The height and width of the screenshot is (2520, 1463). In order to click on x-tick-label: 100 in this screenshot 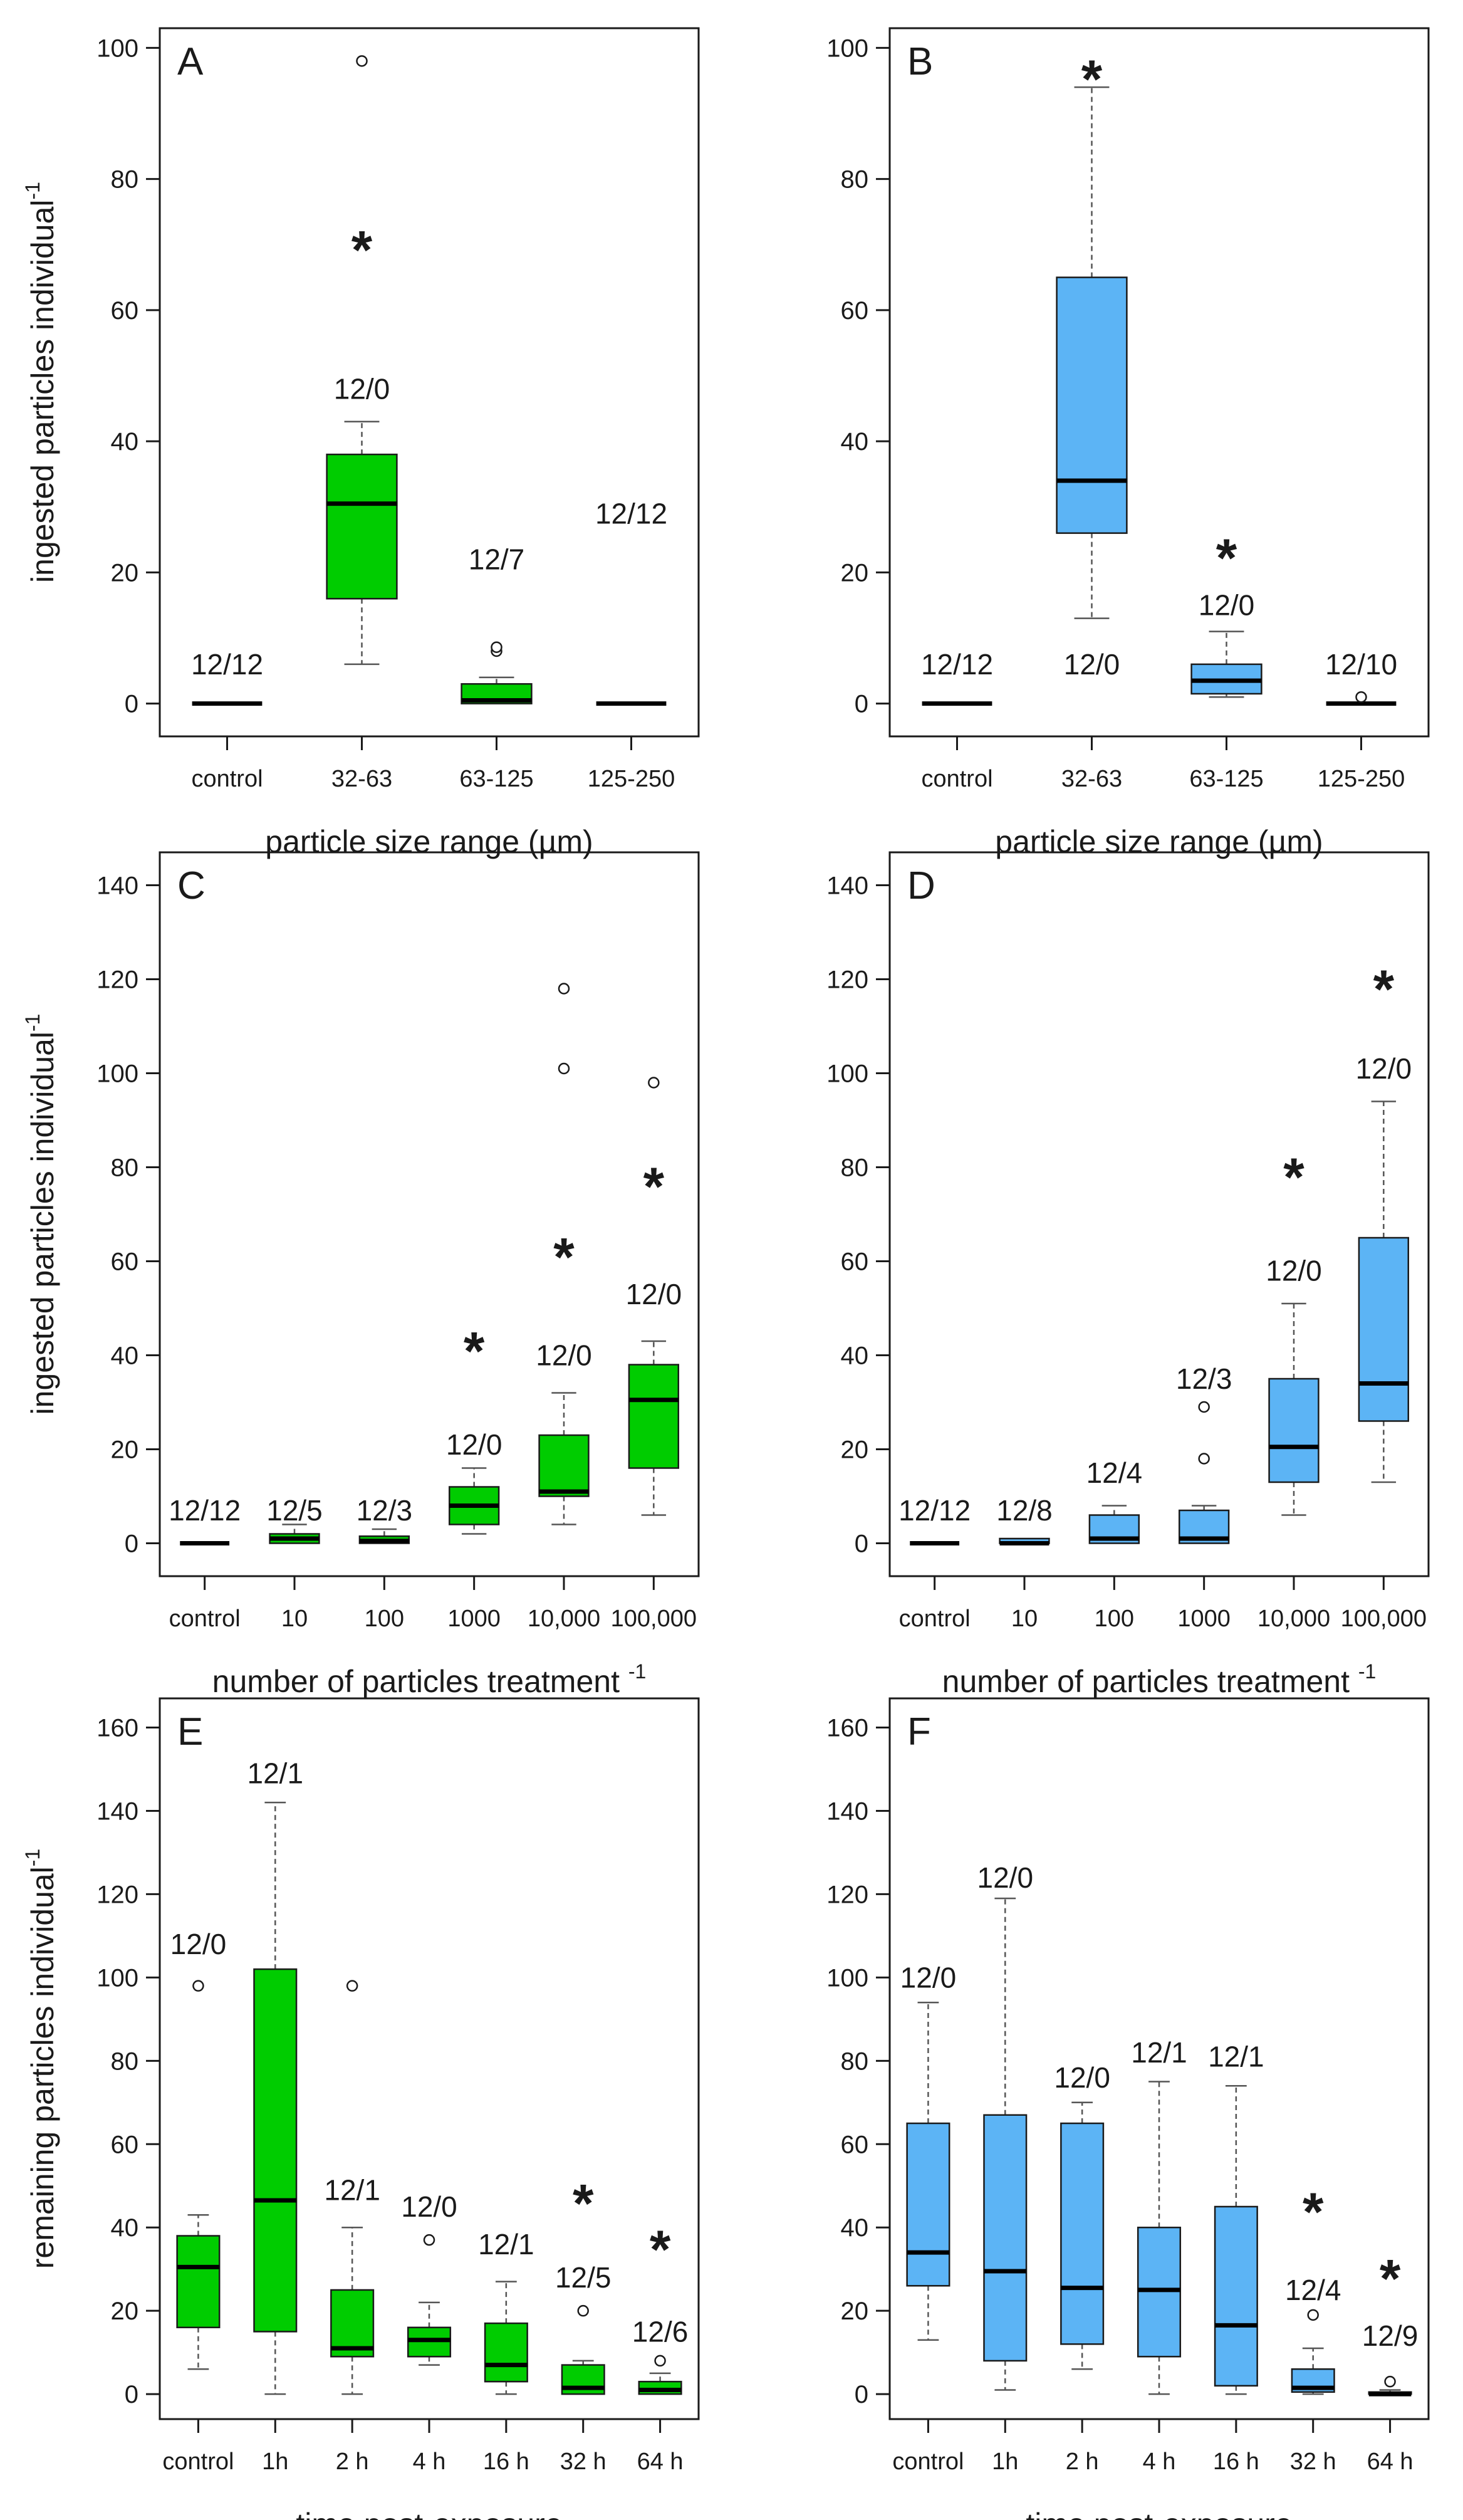, I will do `click(384, 1619)`.